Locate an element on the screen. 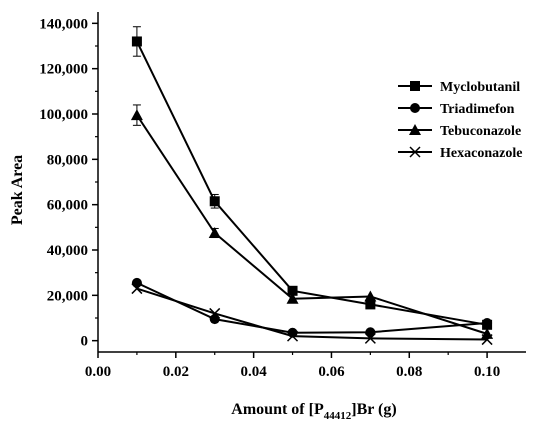  legend-label: Myclobutanil is located at coordinates (480, 87).